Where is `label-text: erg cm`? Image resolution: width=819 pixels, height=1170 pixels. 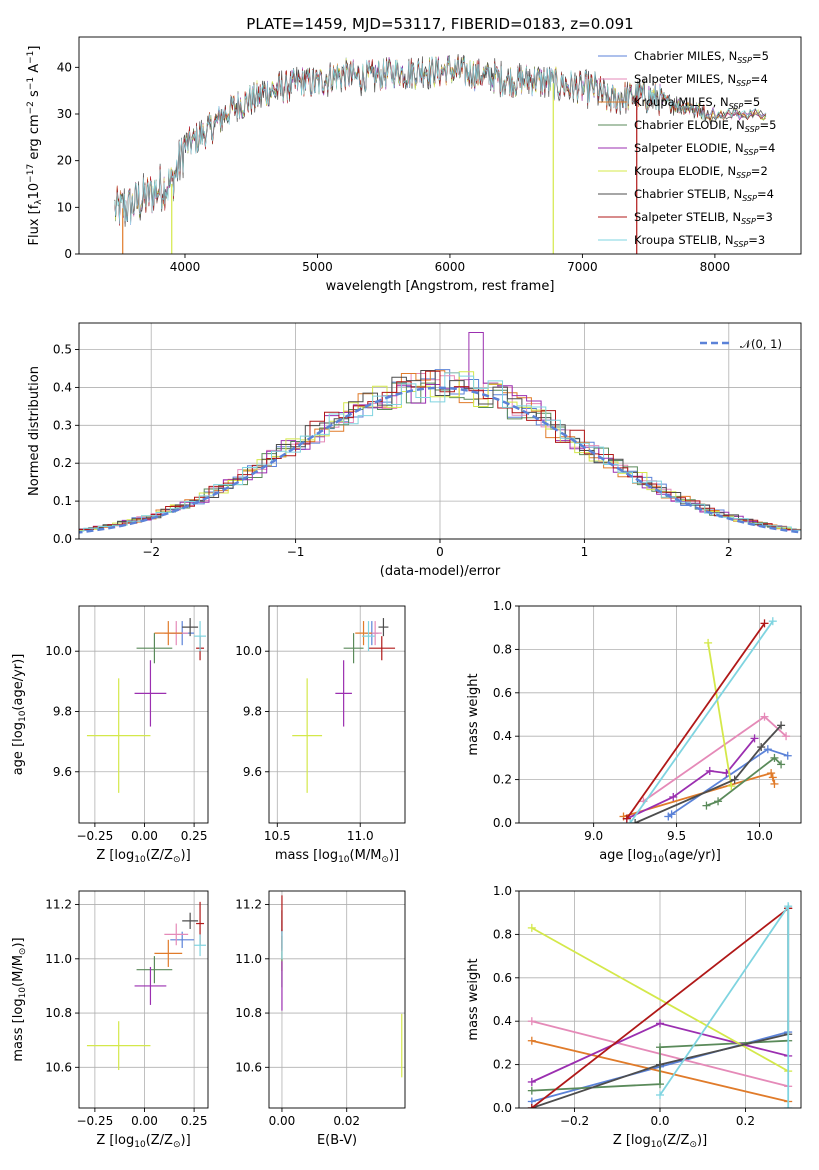
label-text: erg cm is located at coordinates (34, 138).